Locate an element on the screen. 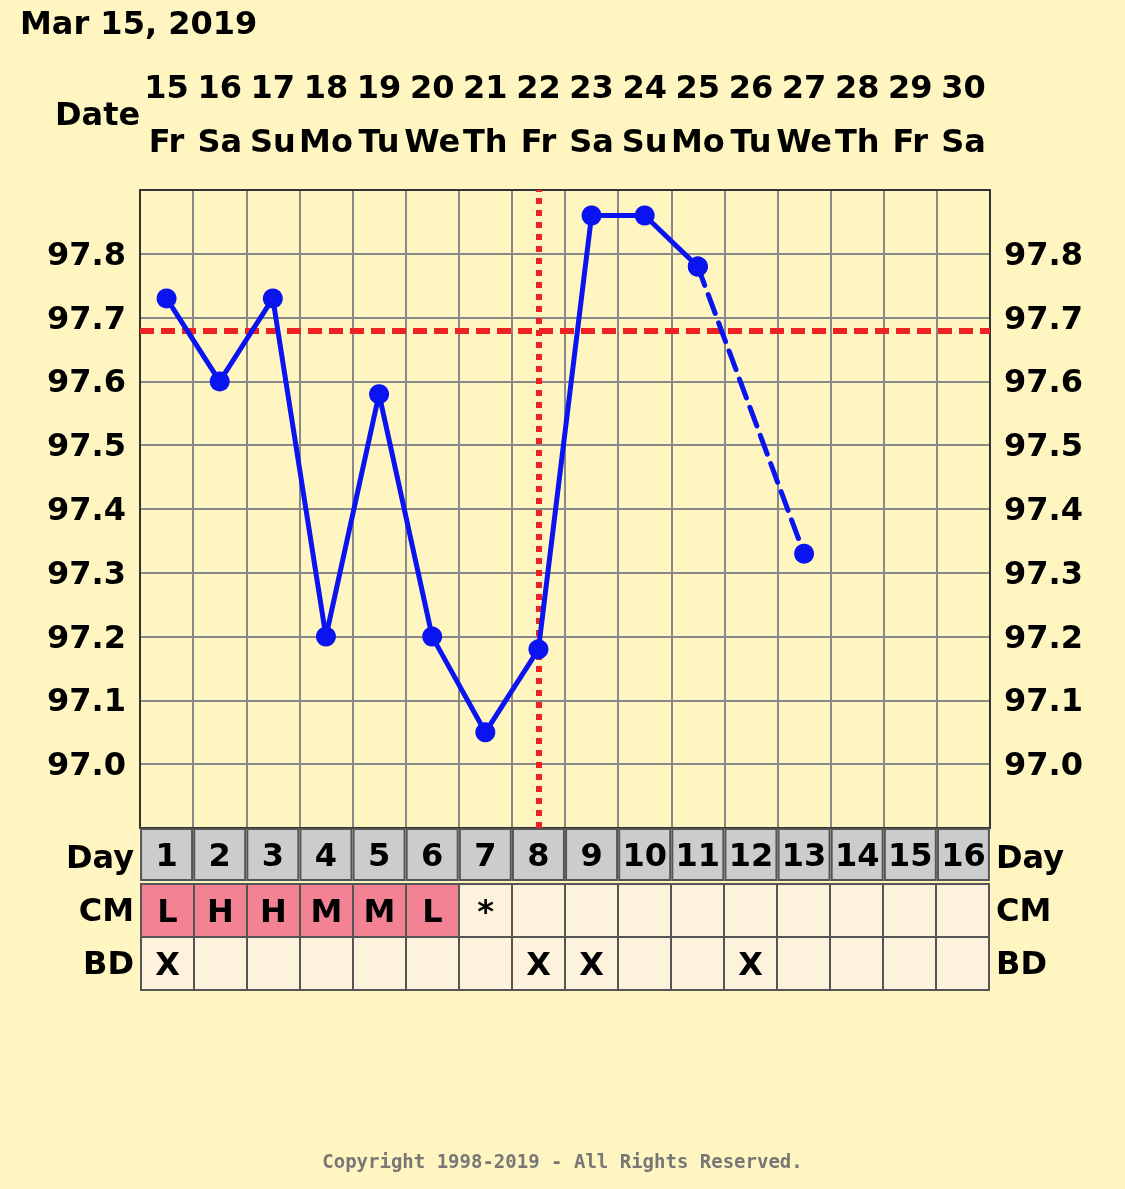 The height and width of the screenshot is (1189, 1125). x-tick-label: 20 We is located at coordinates (432, 114).